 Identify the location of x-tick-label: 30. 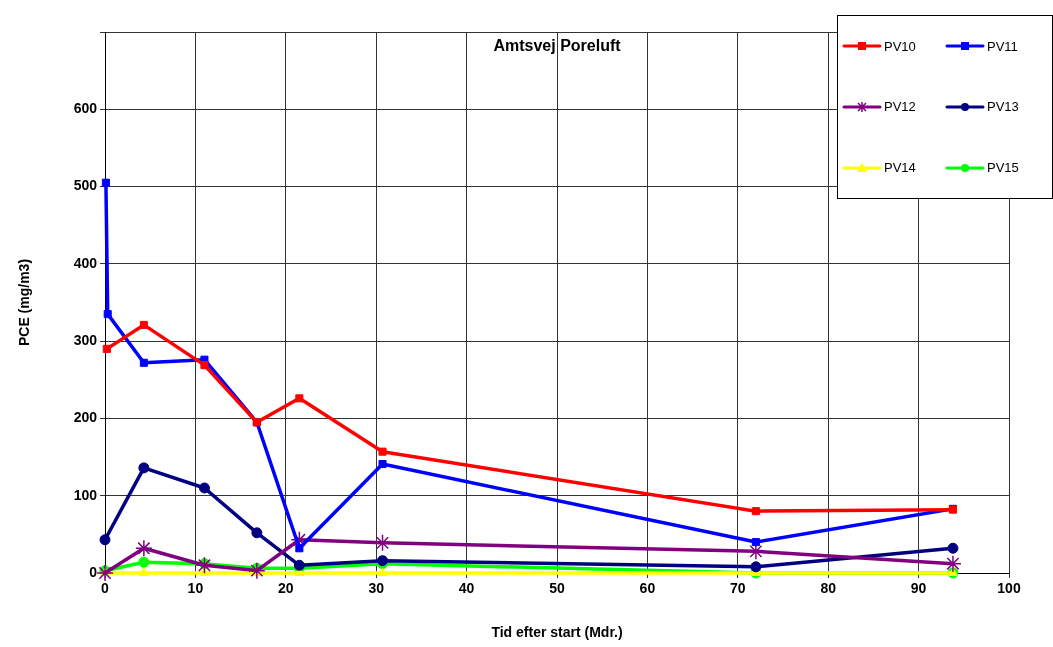
(376, 588).